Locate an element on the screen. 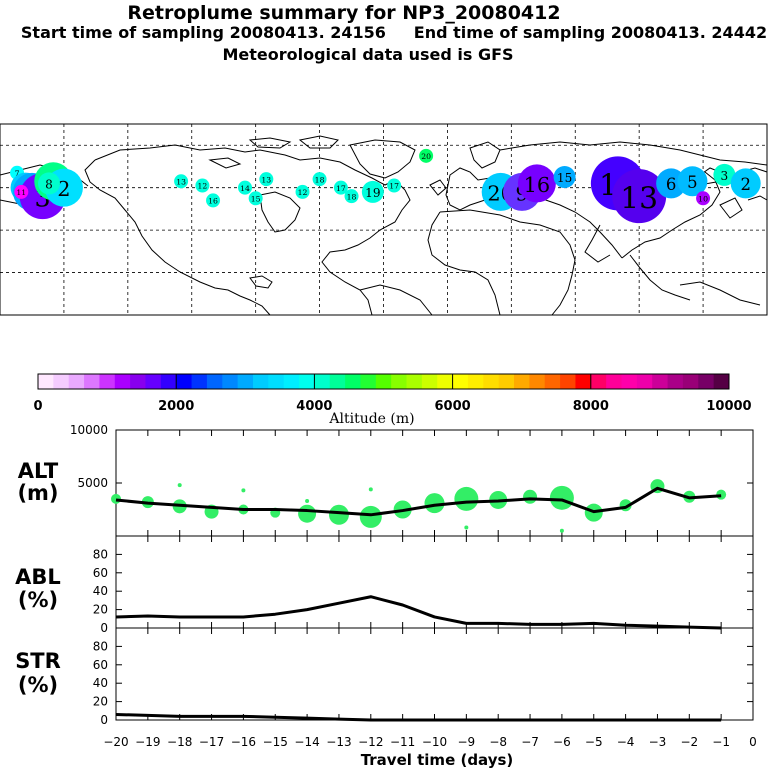 This screenshot has width=768, height=768. y-tick-label: 80 is located at coordinates (100, 554).